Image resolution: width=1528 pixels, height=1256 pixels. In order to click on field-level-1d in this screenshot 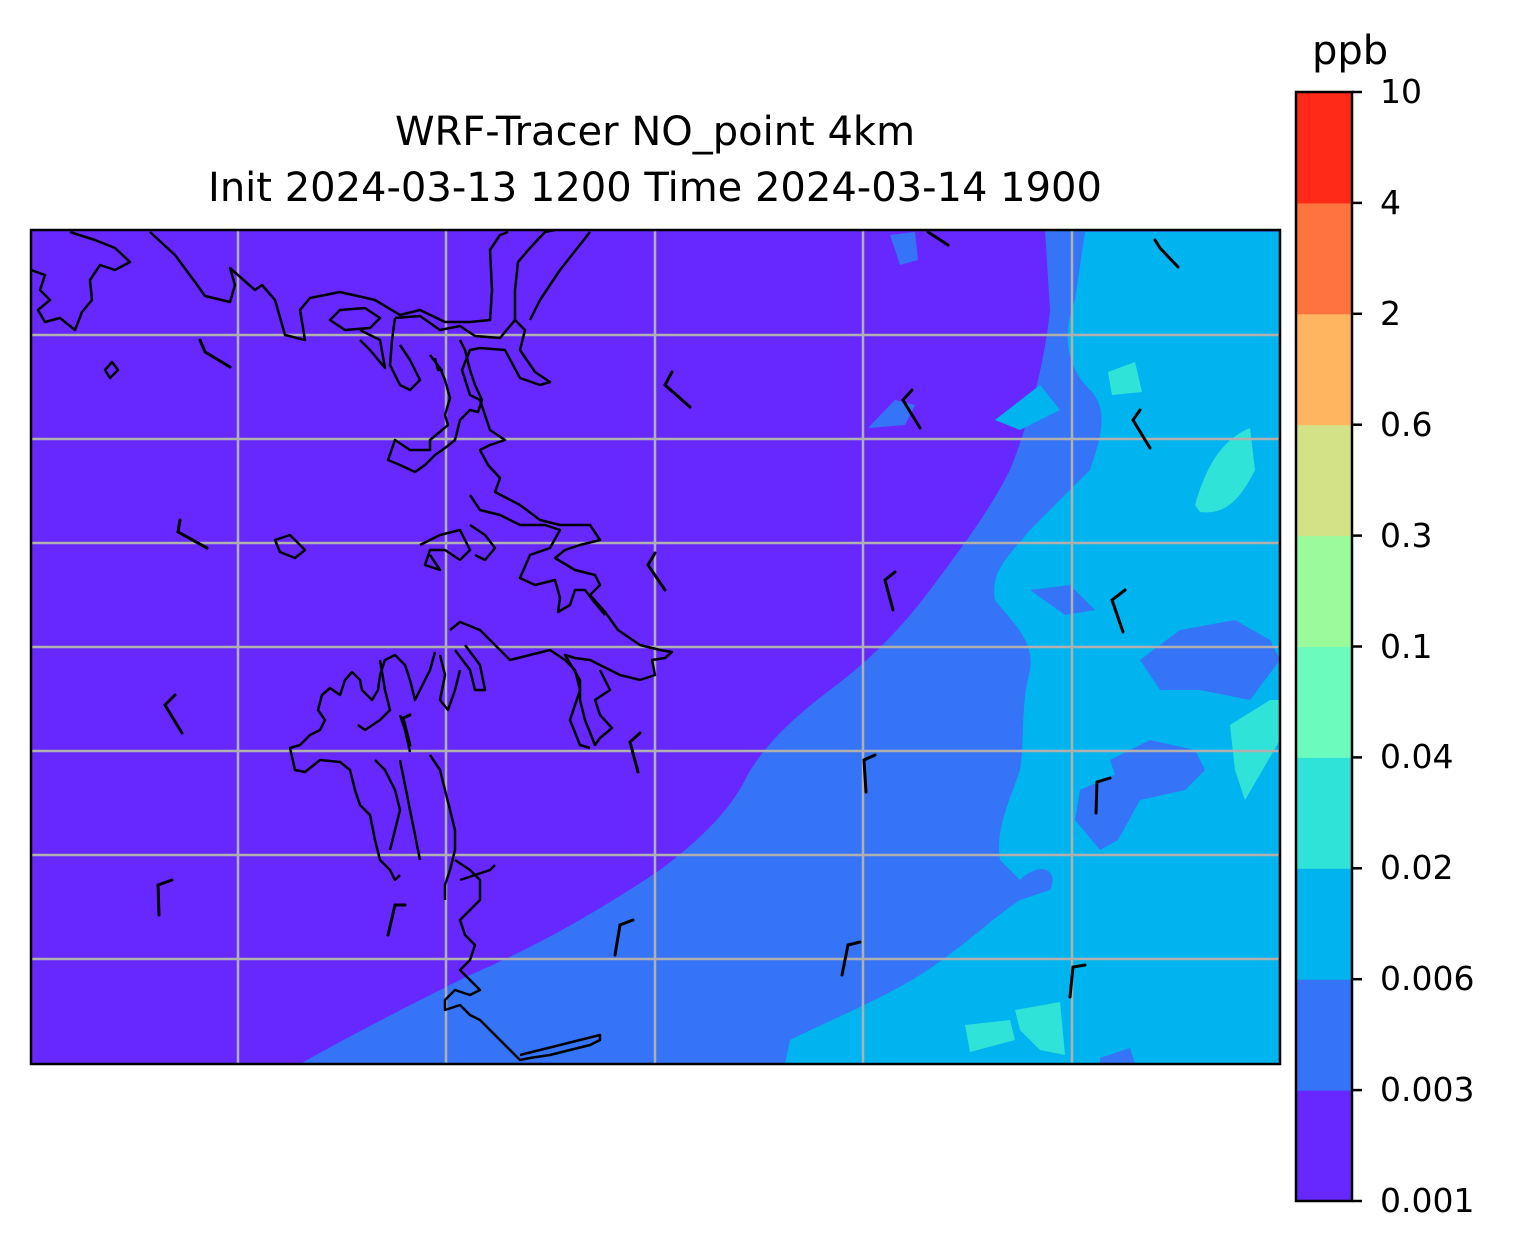, I will do `click(1062, 600)`.